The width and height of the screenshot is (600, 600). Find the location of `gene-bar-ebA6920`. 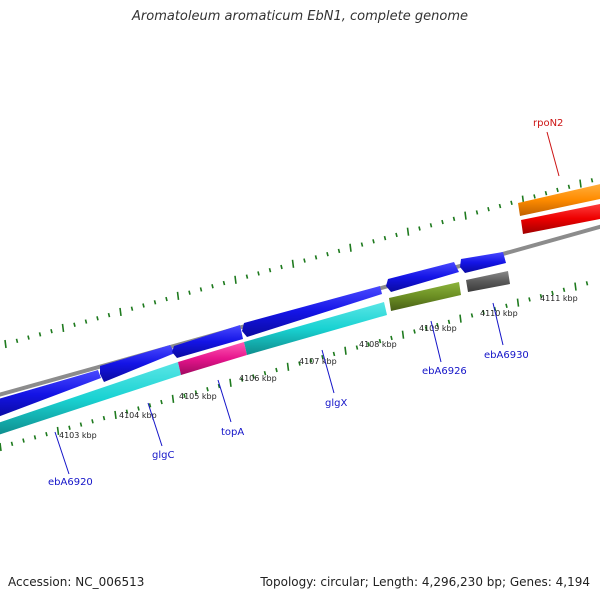

gene-bar-ebA6920 is located at coordinates (90, 399).